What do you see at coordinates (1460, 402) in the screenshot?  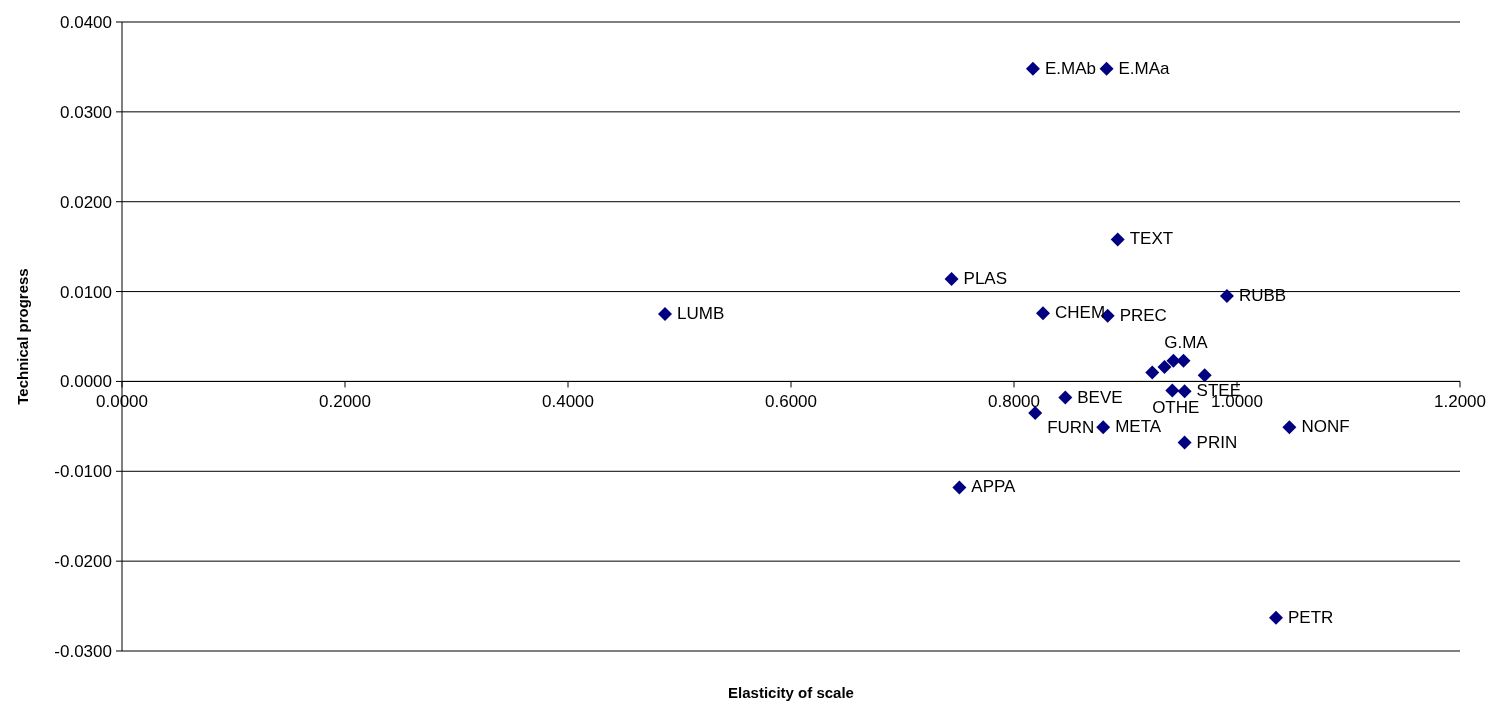 I see `x-tick-label: 1.2000` at bounding box center [1460, 402].